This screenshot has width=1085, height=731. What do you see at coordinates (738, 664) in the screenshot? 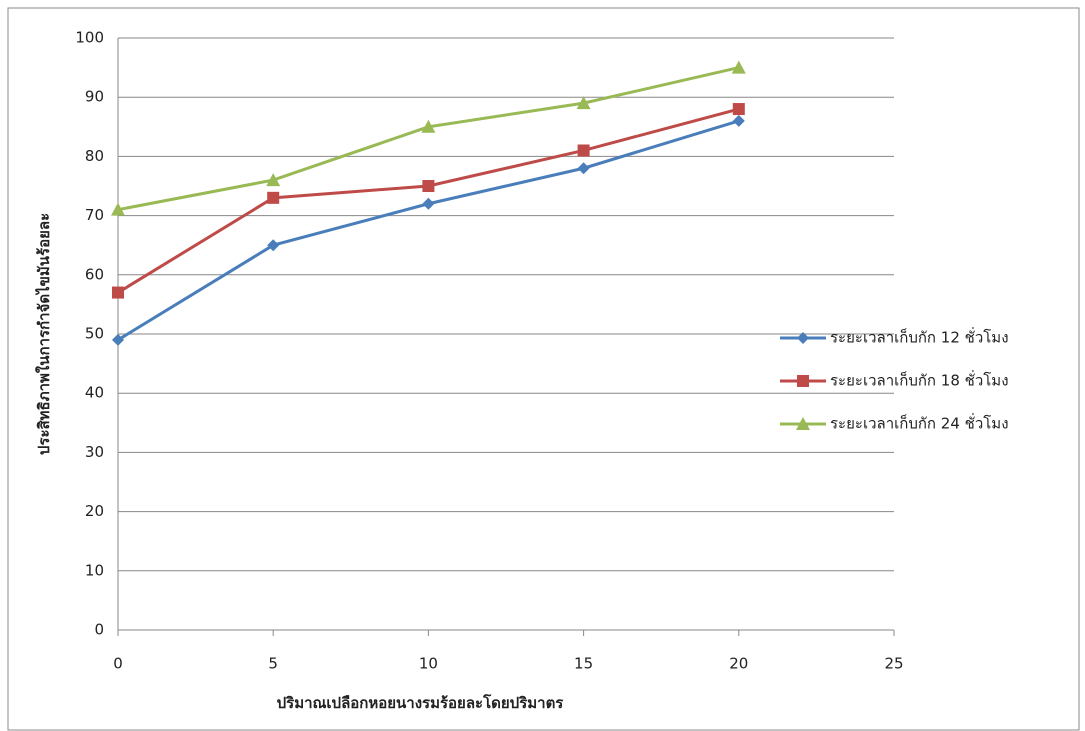
I see `x-tick-label: 20` at bounding box center [738, 664].